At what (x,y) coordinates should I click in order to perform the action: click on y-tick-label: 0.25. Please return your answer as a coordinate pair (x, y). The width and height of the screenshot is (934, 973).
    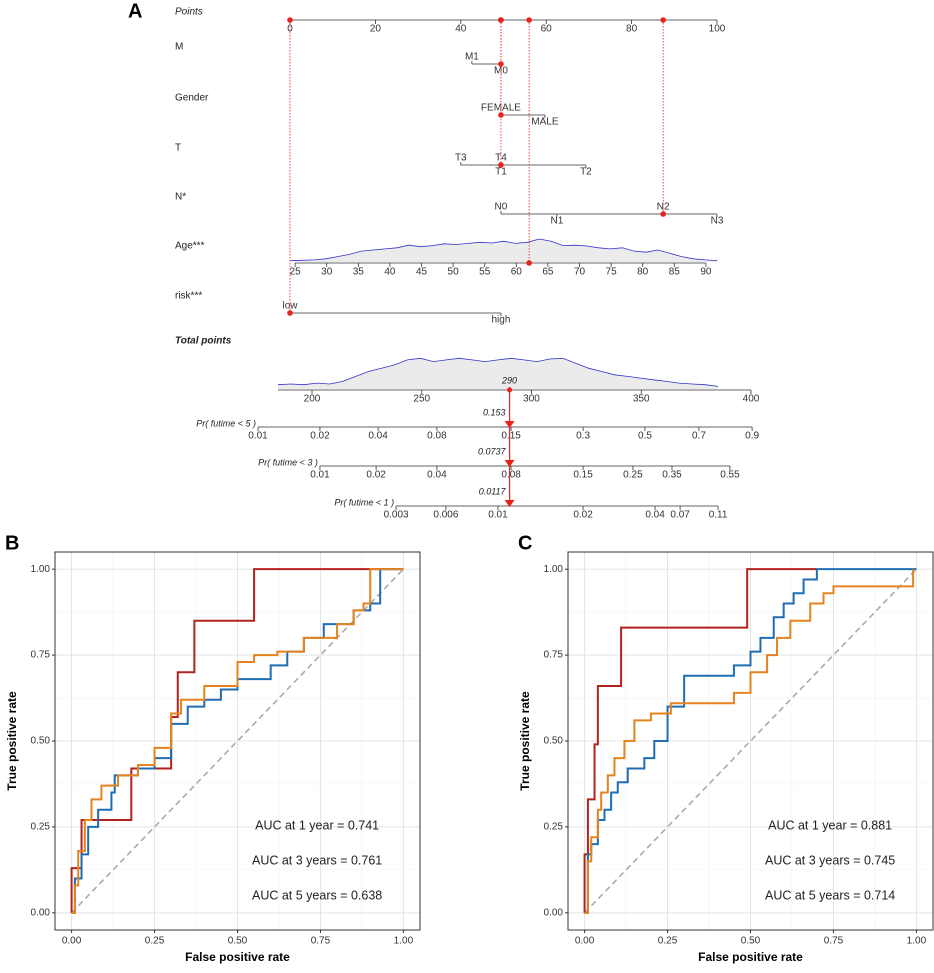
    Looking at the image, I should click on (554, 827).